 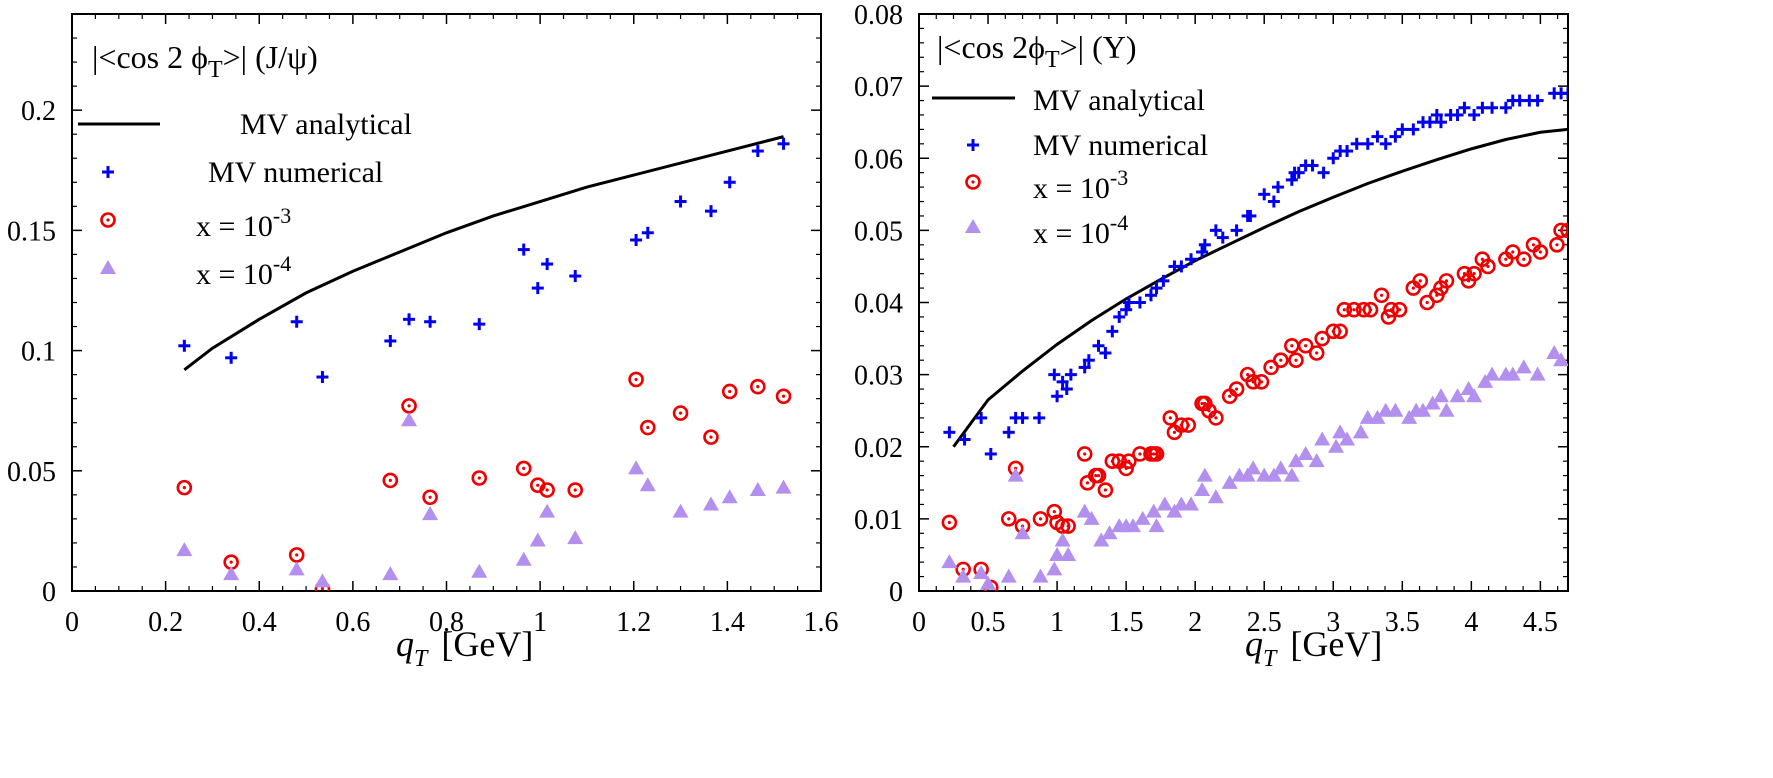 What do you see at coordinates (49, 592) in the screenshot?
I see `y-tick-label: 0` at bounding box center [49, 592].